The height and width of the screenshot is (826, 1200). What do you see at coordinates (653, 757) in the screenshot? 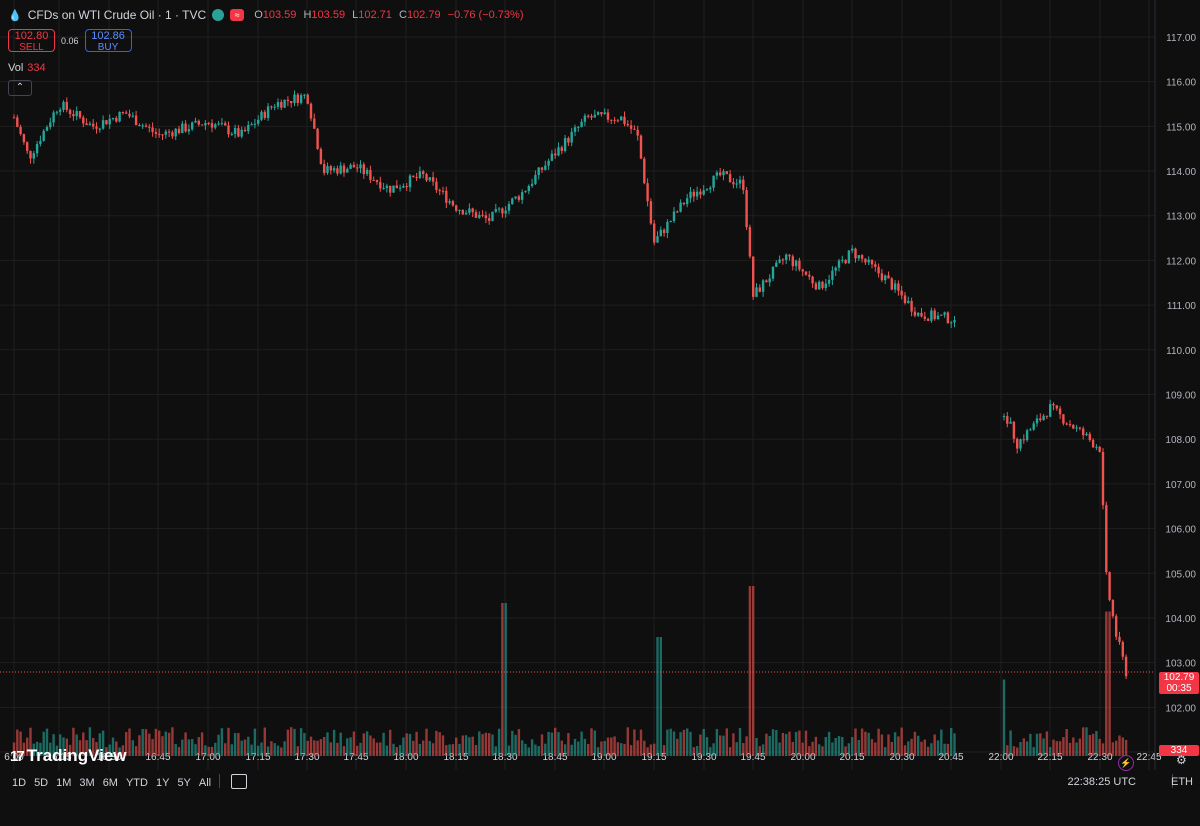
I see `x-tick-label: 19:15` at bounding box center [653, 757].